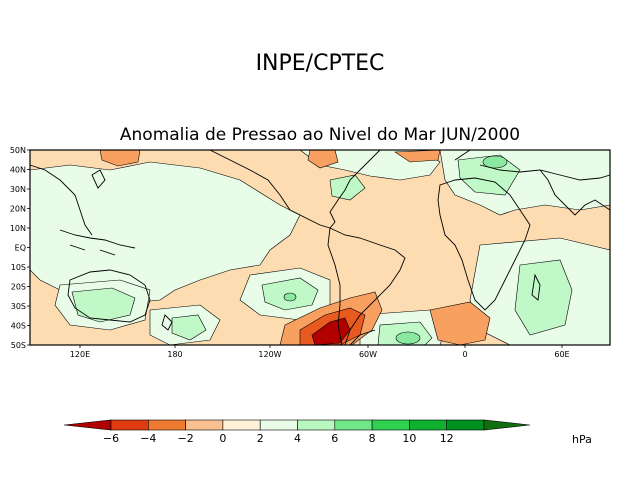 This screenshot has height=494, width=640. Describe the element at coordinates (18, 209) in the screenshot. I see `lat-label: 20N` at that location.